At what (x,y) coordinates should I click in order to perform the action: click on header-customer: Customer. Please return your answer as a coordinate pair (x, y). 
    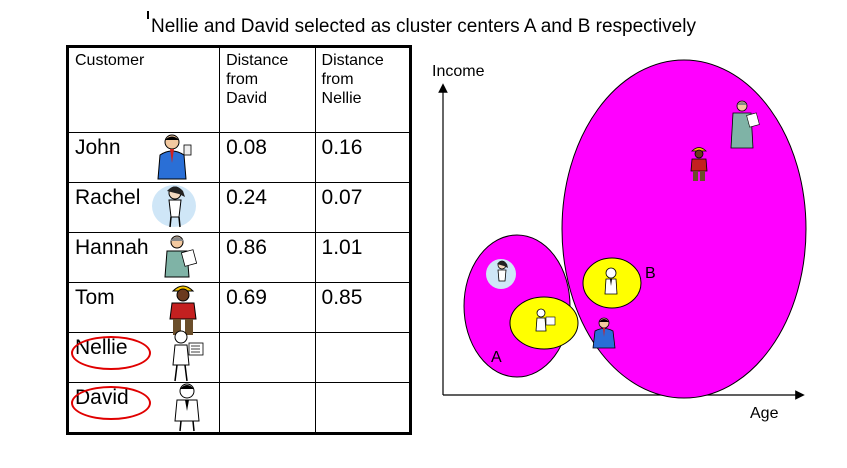
    Looking at the image, I should click on (143, 89).